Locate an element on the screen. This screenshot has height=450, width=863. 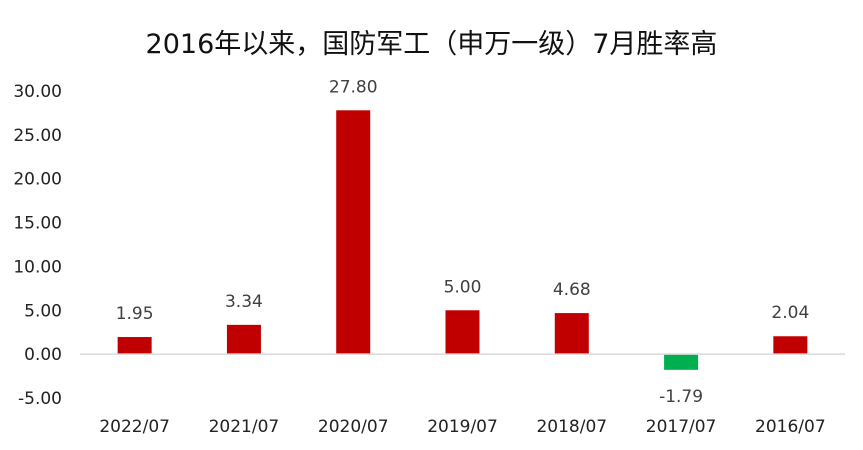
y-tick-label: 5.00 is located at coordinates (43, 311).